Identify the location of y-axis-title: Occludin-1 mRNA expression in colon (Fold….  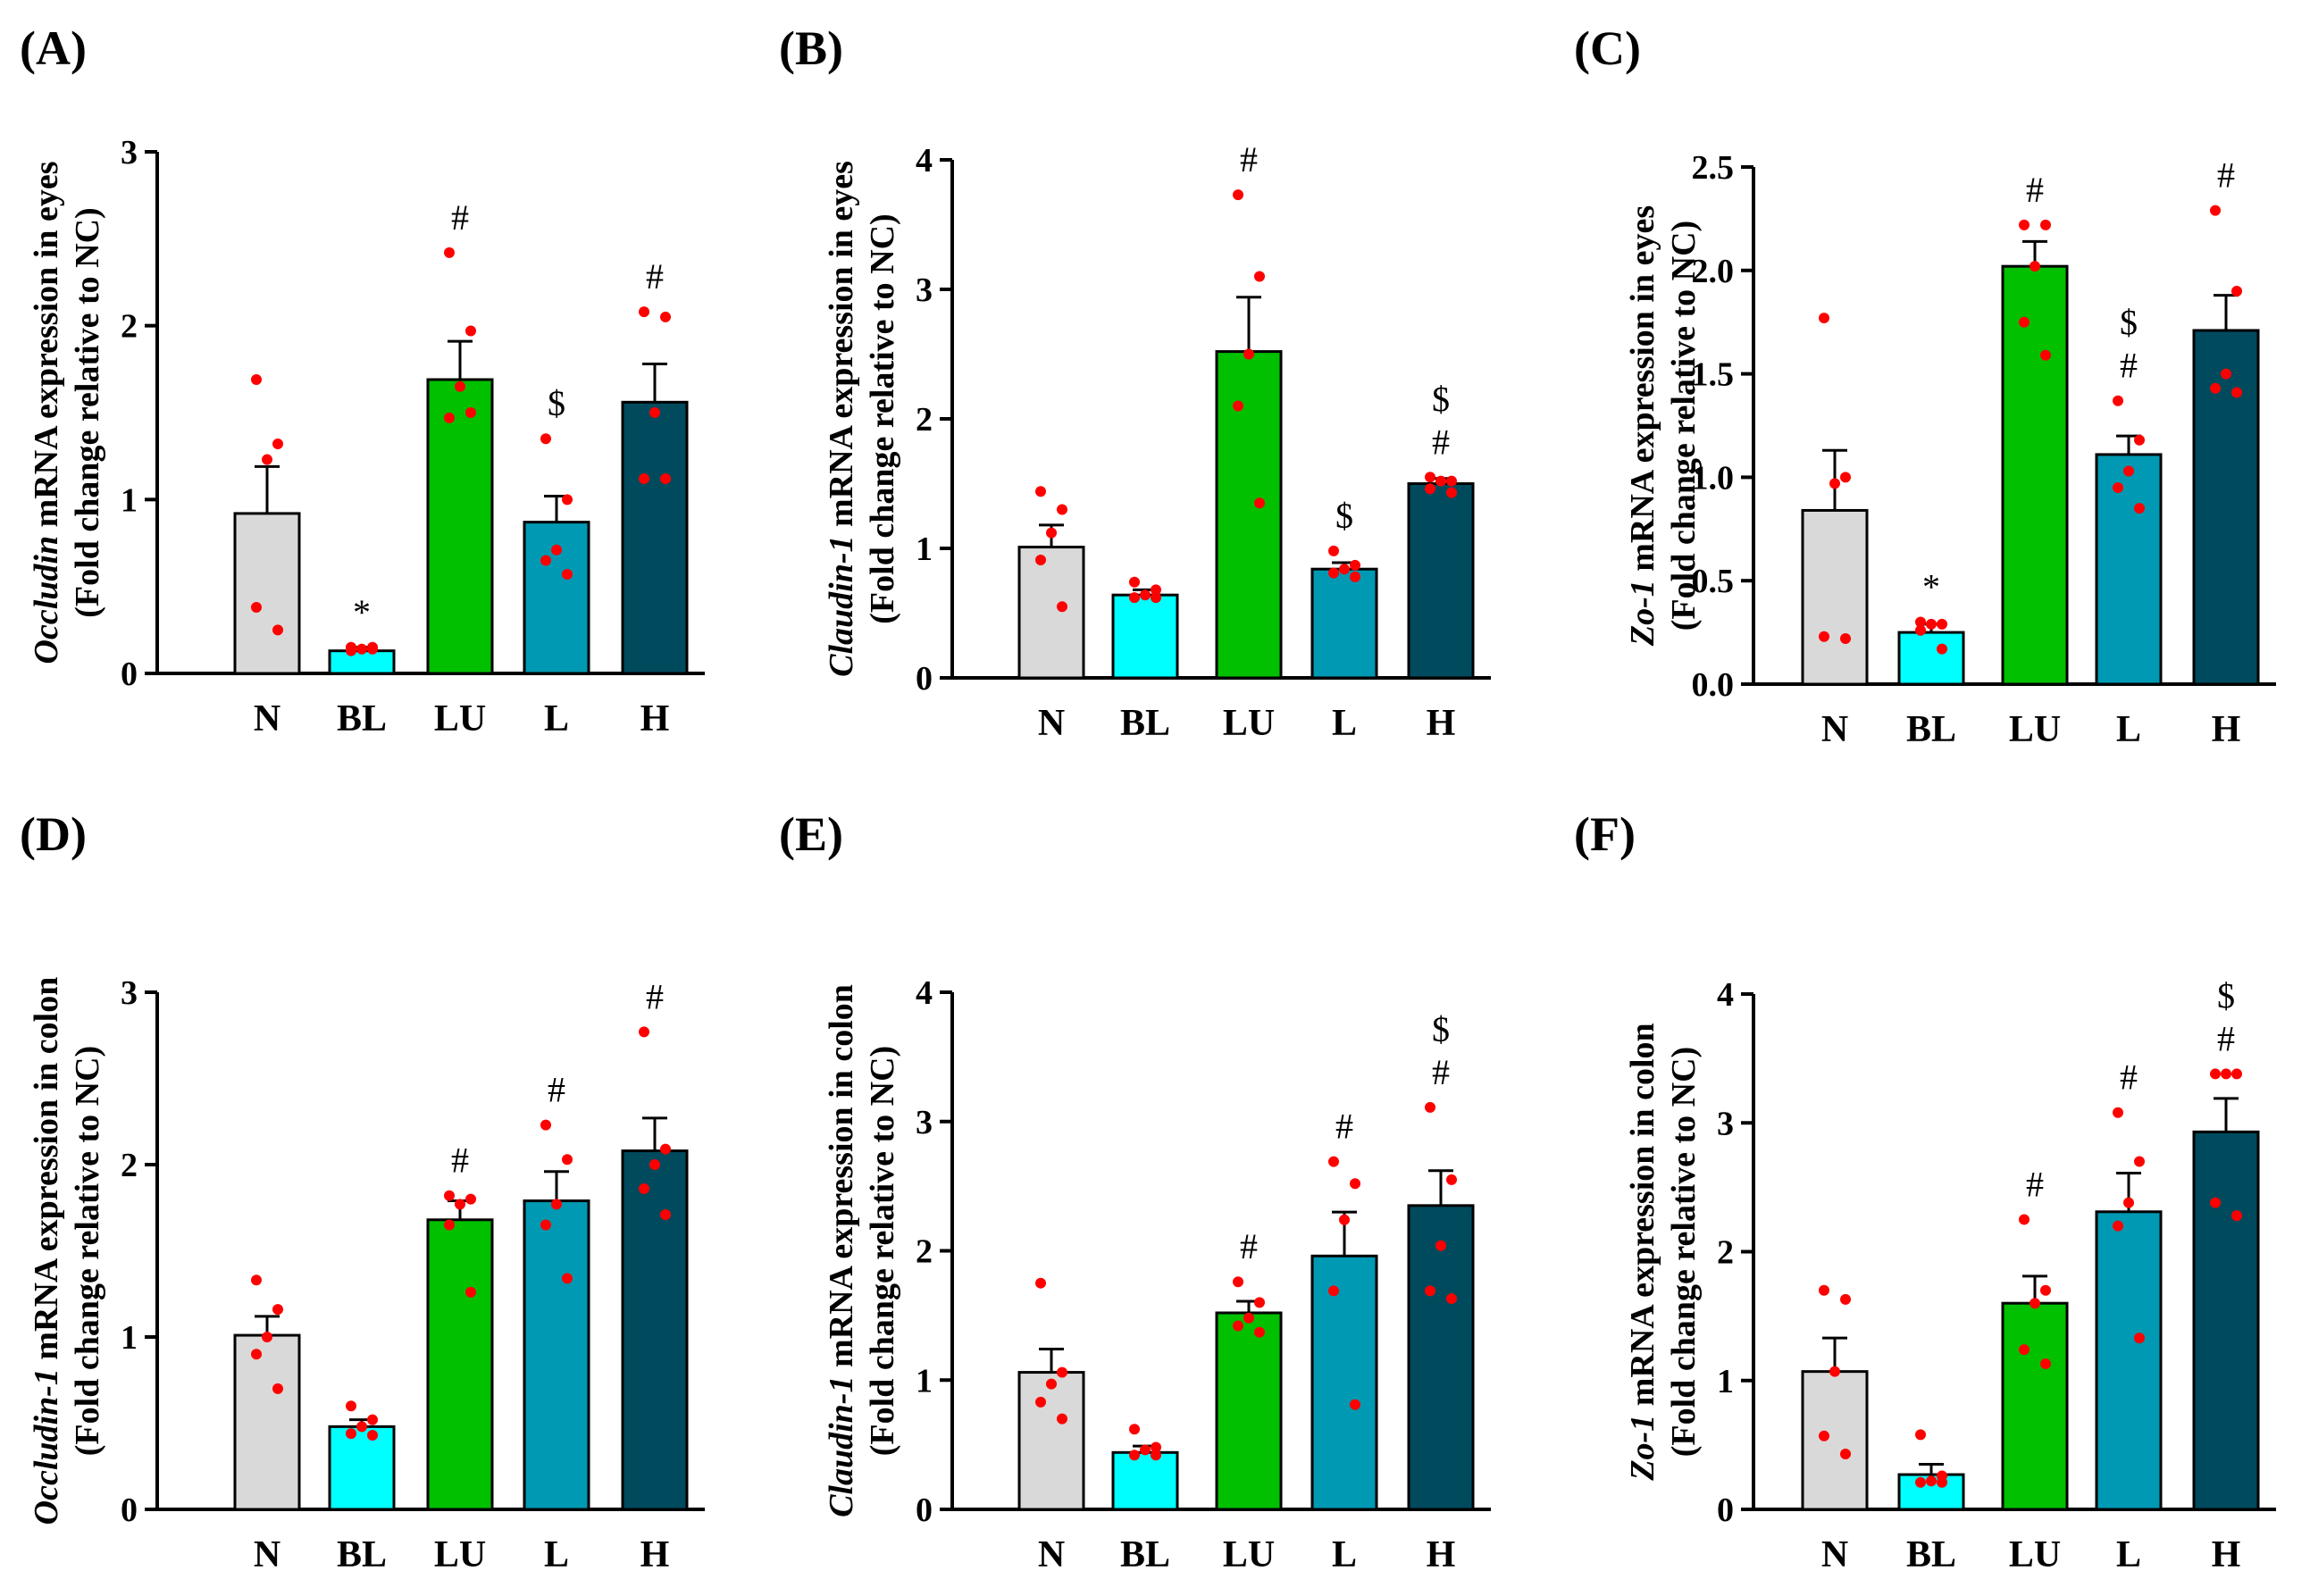
(67, 1251).